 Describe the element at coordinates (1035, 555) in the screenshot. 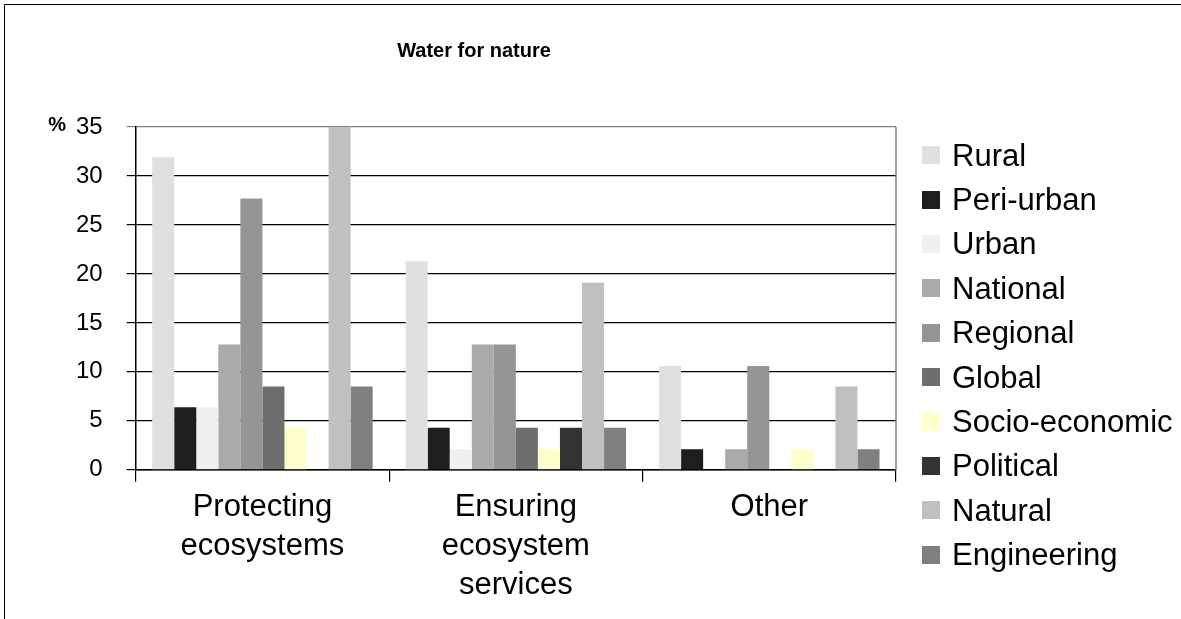

I see `legend-label: Engineering` at that location.